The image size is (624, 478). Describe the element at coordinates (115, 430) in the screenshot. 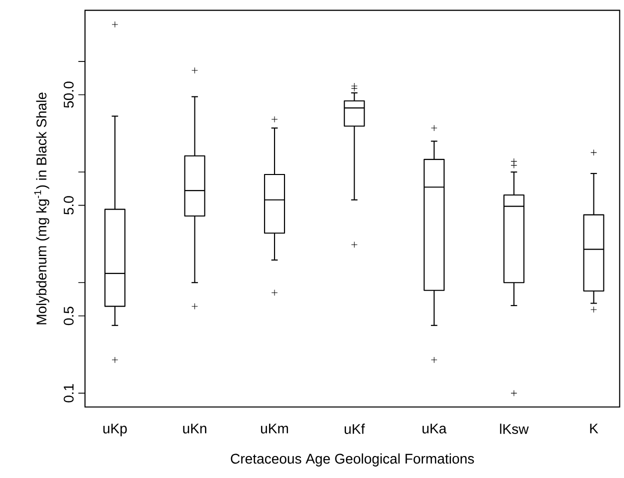

I see `x-tick-label: uKp` at that location.